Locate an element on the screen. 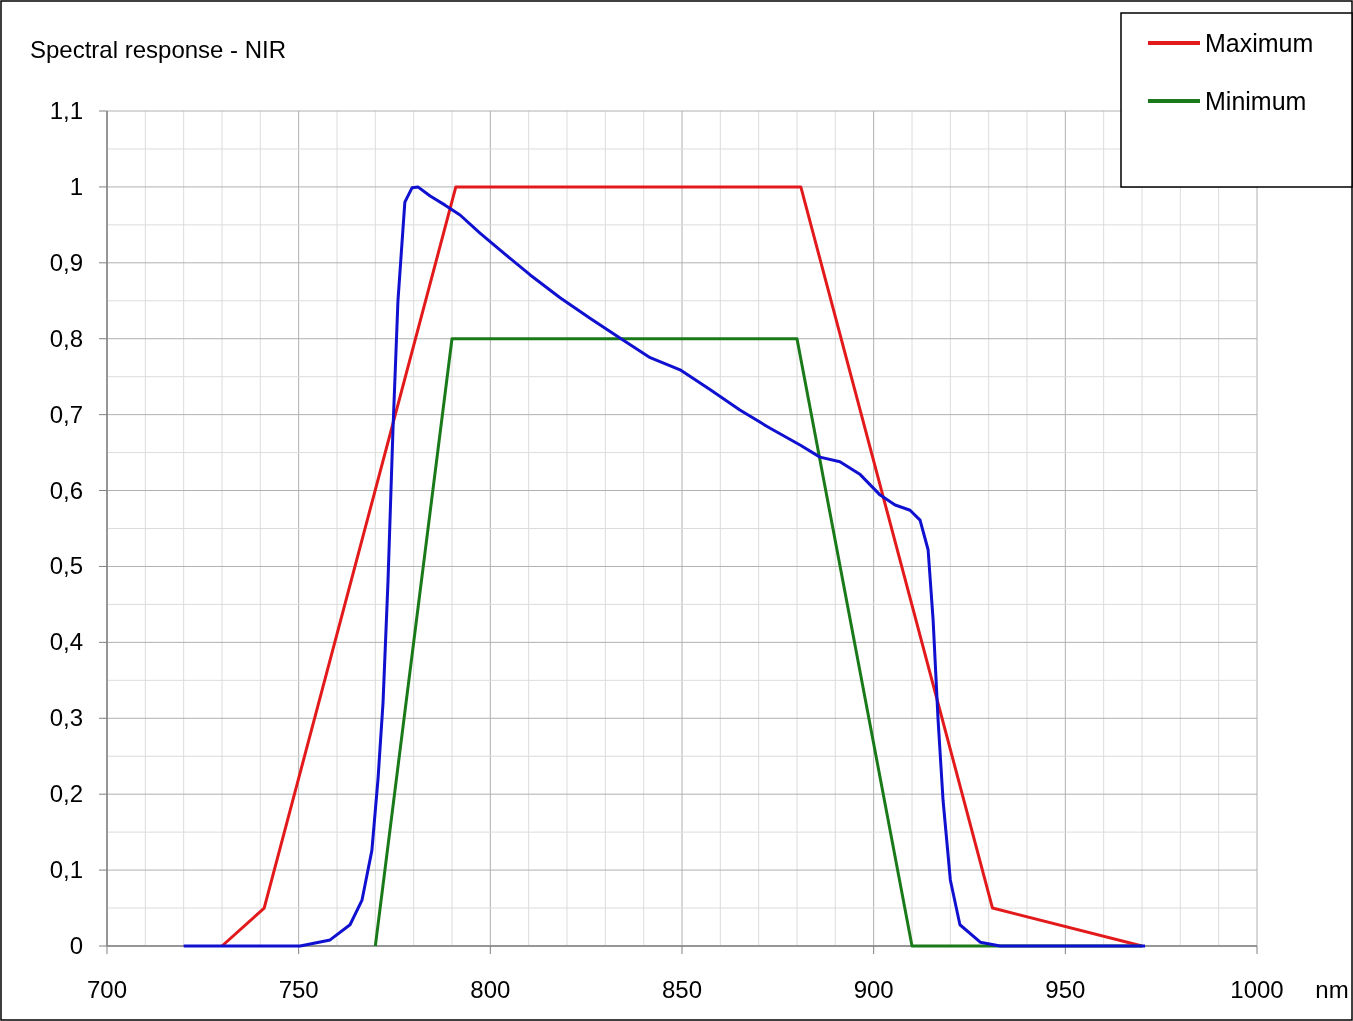 This screenshot has height=1021, width=1353. y-tick-label: 0,2 is located at coordinates (66, 794).